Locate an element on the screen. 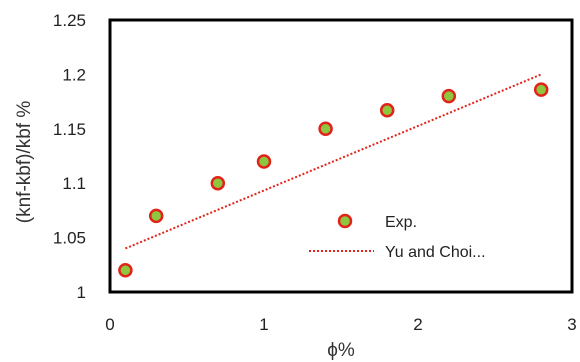 The image size is (580, 362). y-tick-label: 1 is located at coordinates (81, 292).